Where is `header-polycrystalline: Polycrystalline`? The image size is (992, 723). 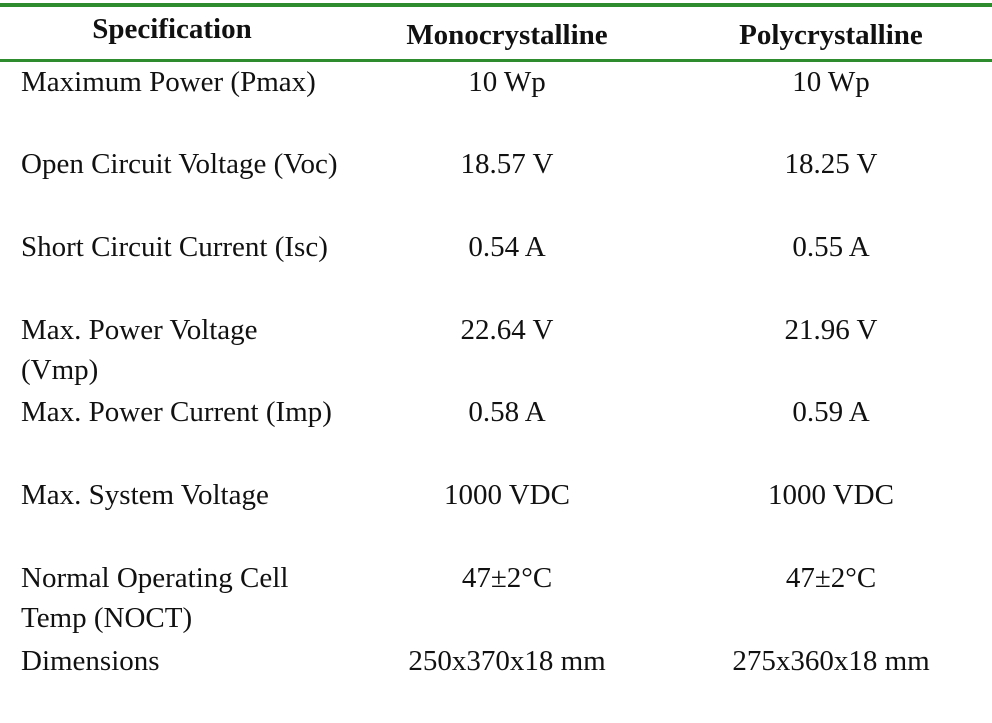 header-polycrystalline: Polycrystalline is located at coordinates (831, 35).